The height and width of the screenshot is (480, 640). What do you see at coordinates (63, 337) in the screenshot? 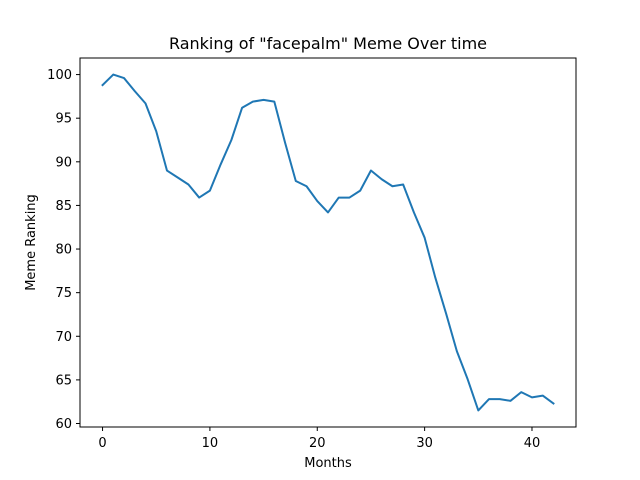
I see `y-tick-label: 70` at bounding box center [63, 337].